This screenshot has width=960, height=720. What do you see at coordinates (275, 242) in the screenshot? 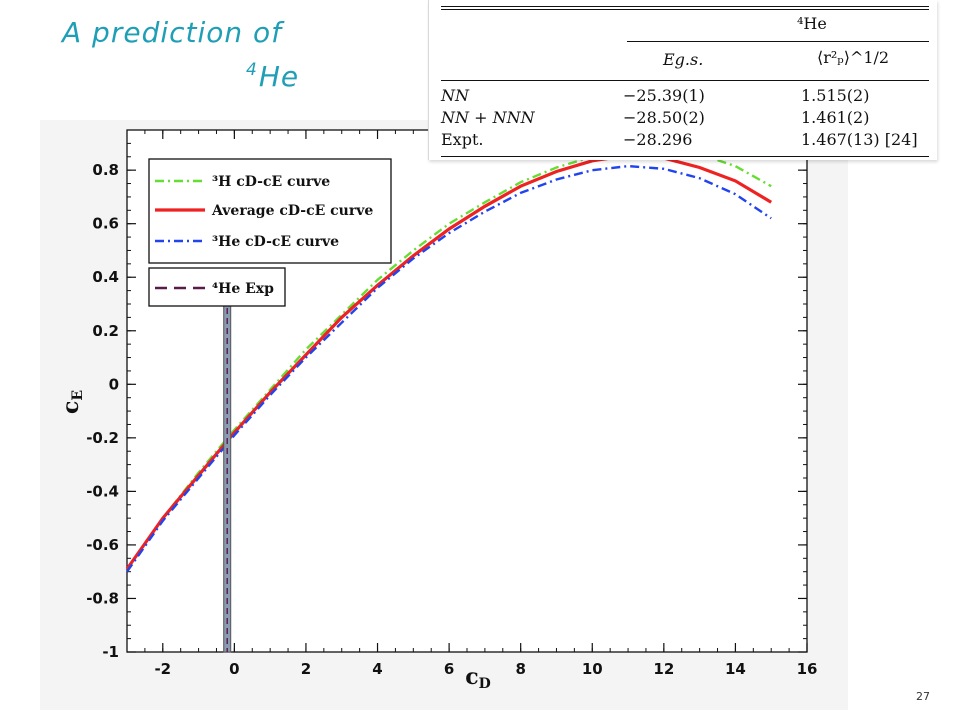
I see `legend-label-2: ³He cD-cE curve` at bounding box center [275, 242].